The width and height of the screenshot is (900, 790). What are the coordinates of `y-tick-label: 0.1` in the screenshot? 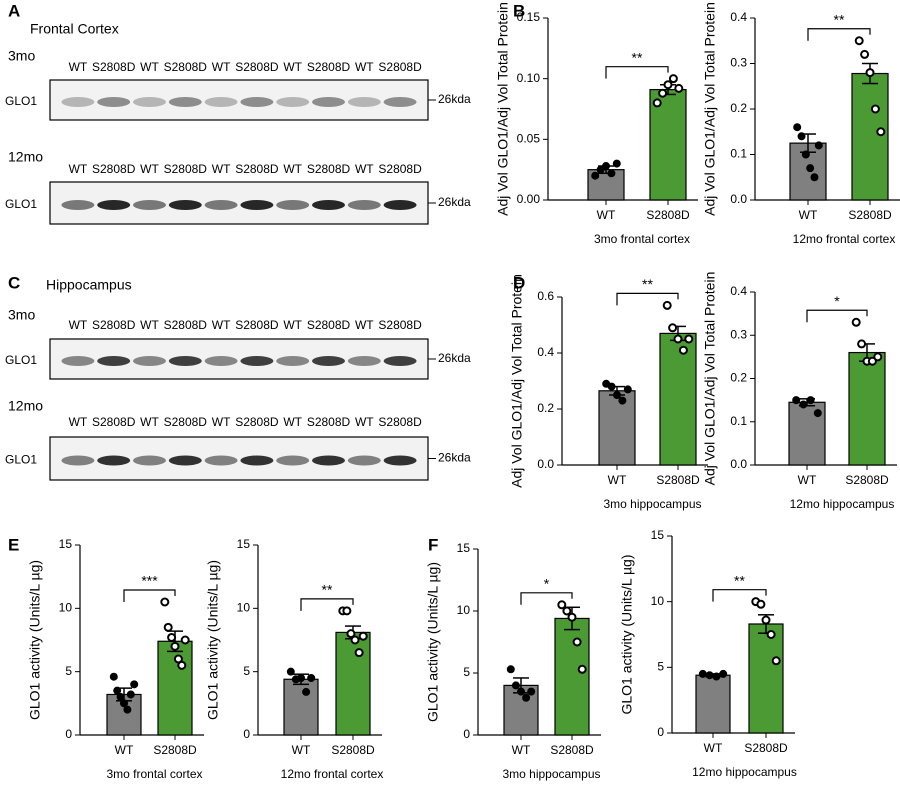 It's located at (738, 421).